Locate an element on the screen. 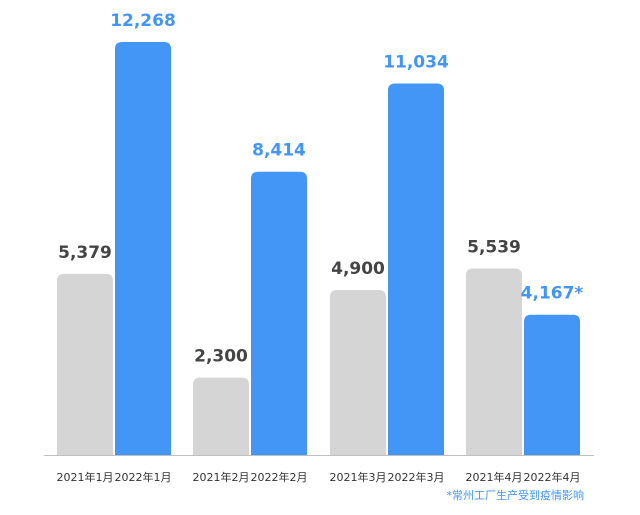 Image resolution: width=640 pixels, height=515 pixels. bar-2021年3月 is located at coordinates (358, 372).